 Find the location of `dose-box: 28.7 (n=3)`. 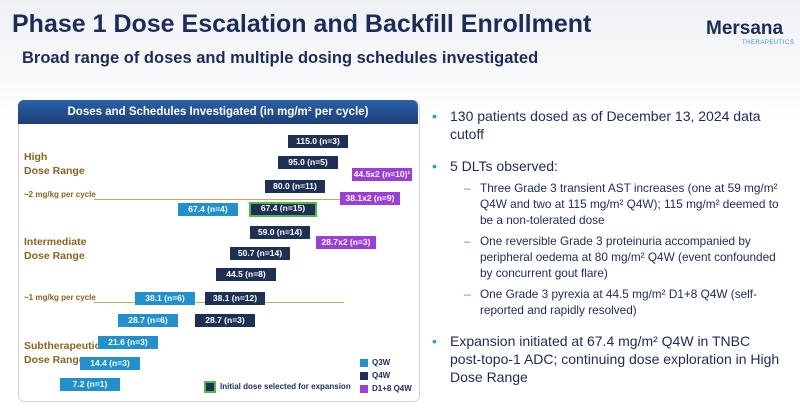

dose-box: 28.7 (n=3) is located at coordinates (225, 320).